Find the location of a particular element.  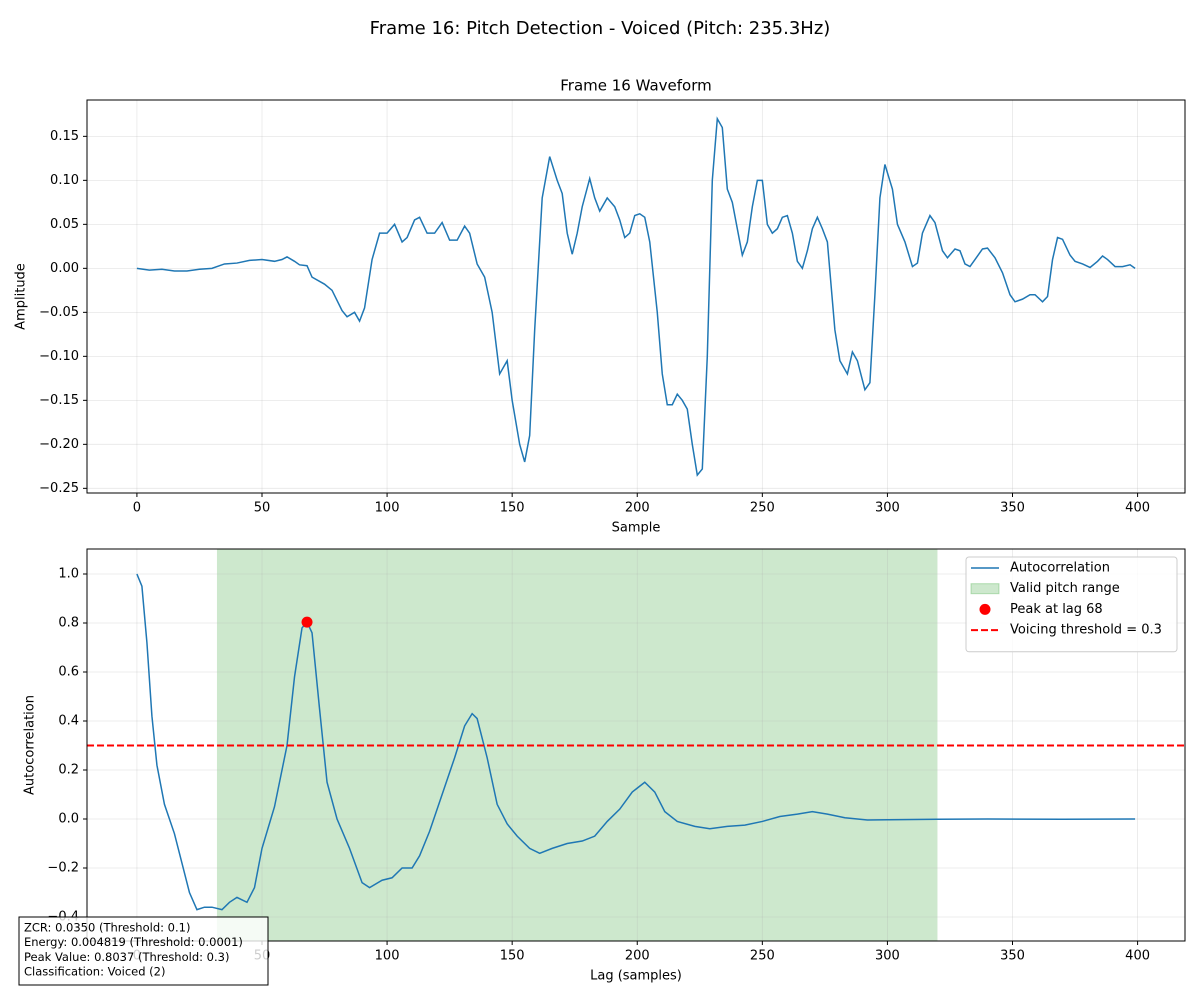

legend-box is located at coordinates (1071, 604).